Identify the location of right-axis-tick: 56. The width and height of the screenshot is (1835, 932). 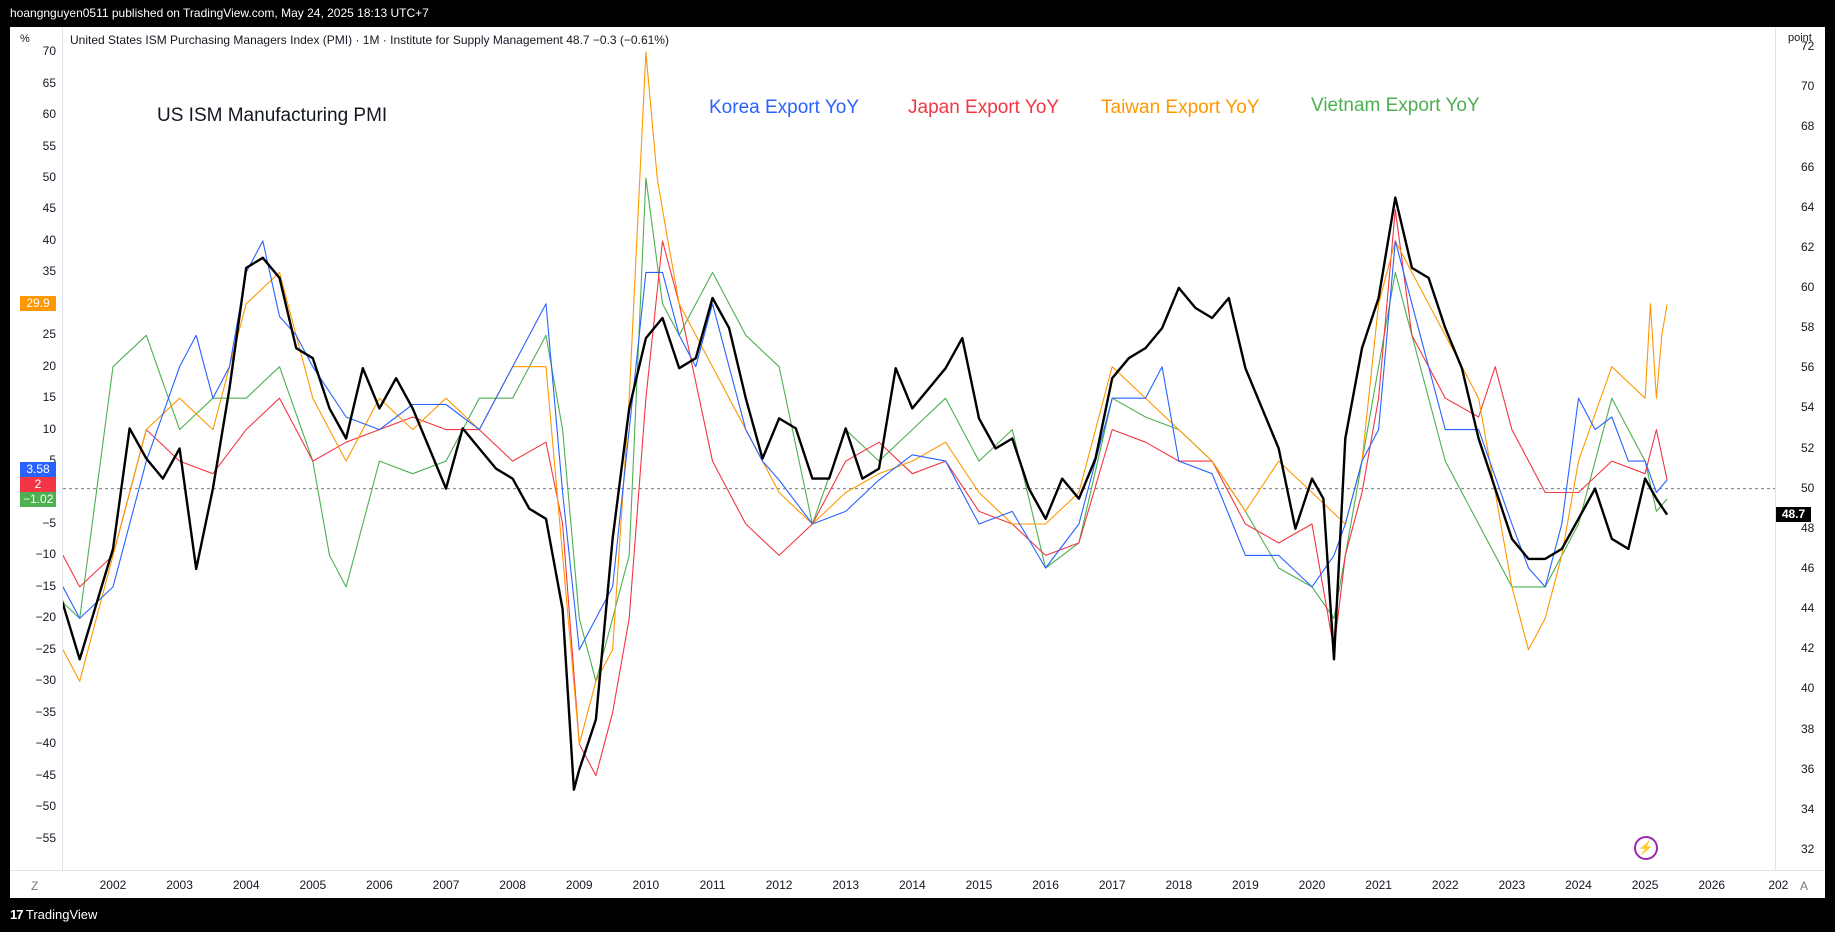
(1808, 367).